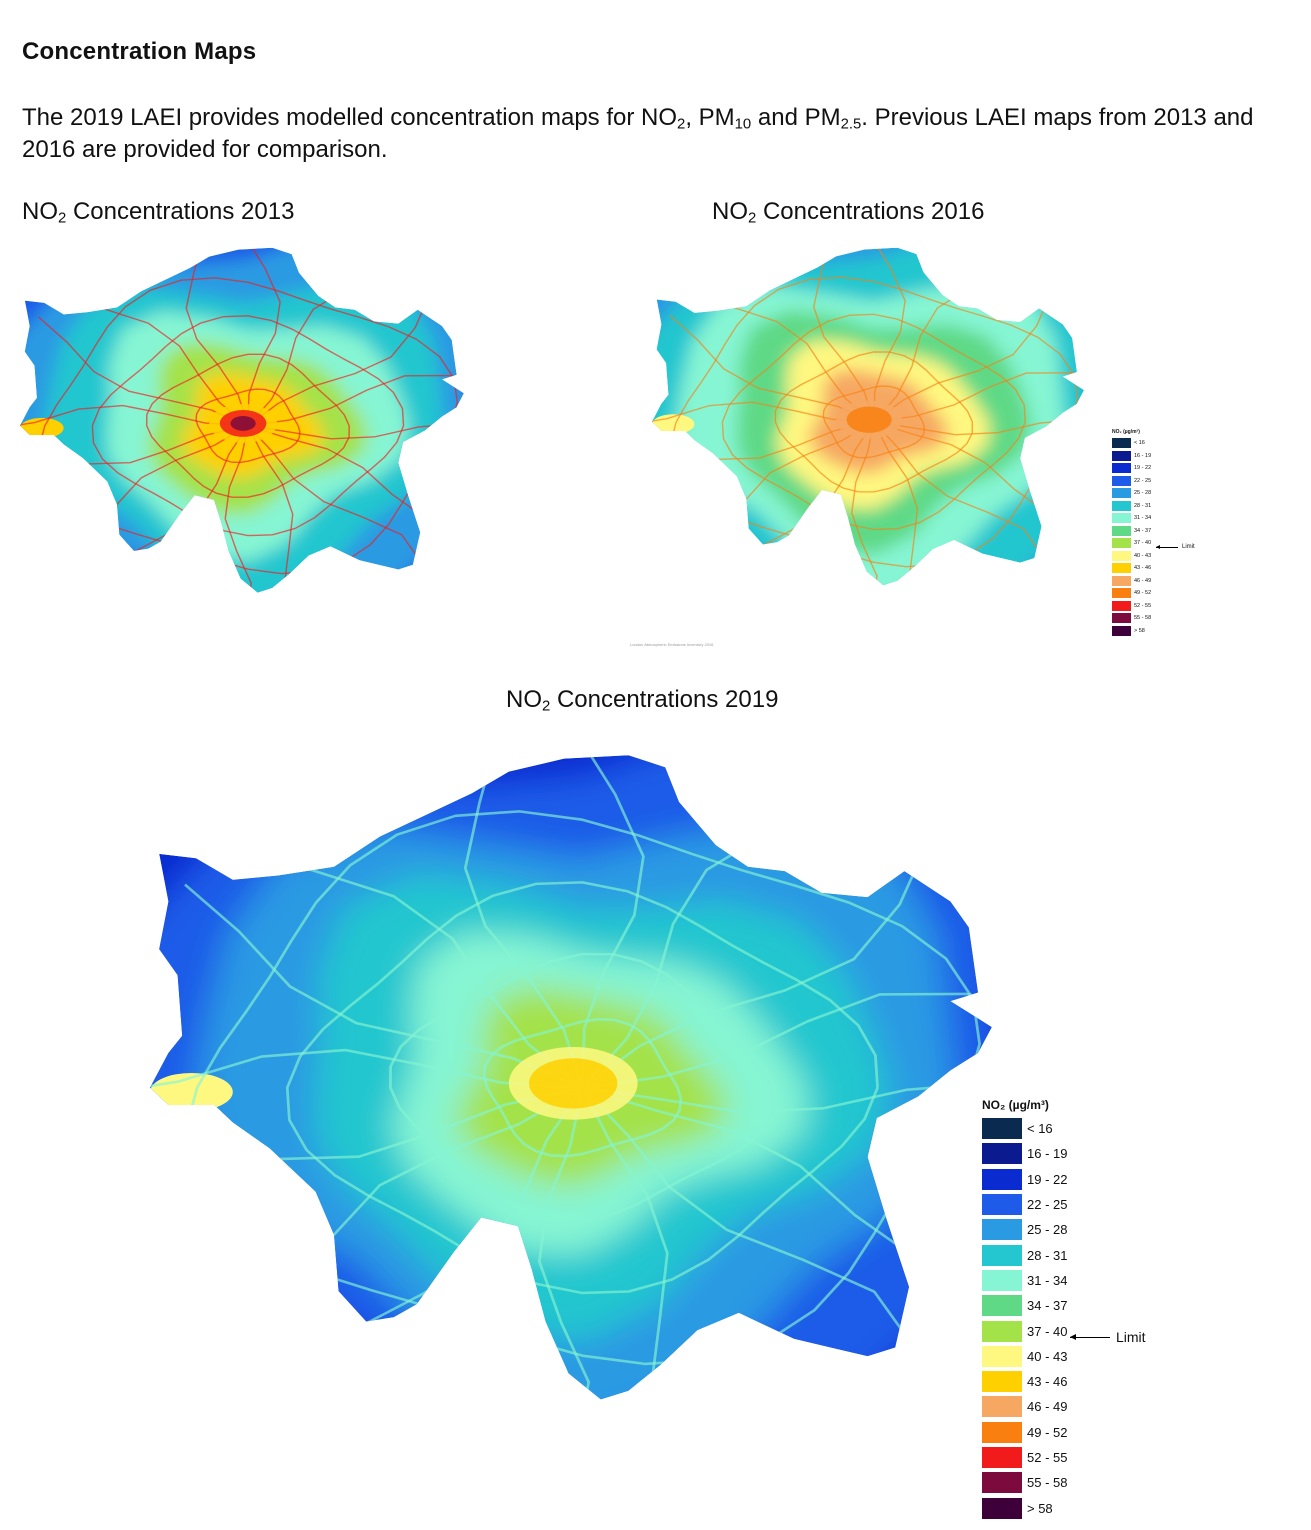  I want to click on legend-row: 28 - 31, so click(1024, 1254).